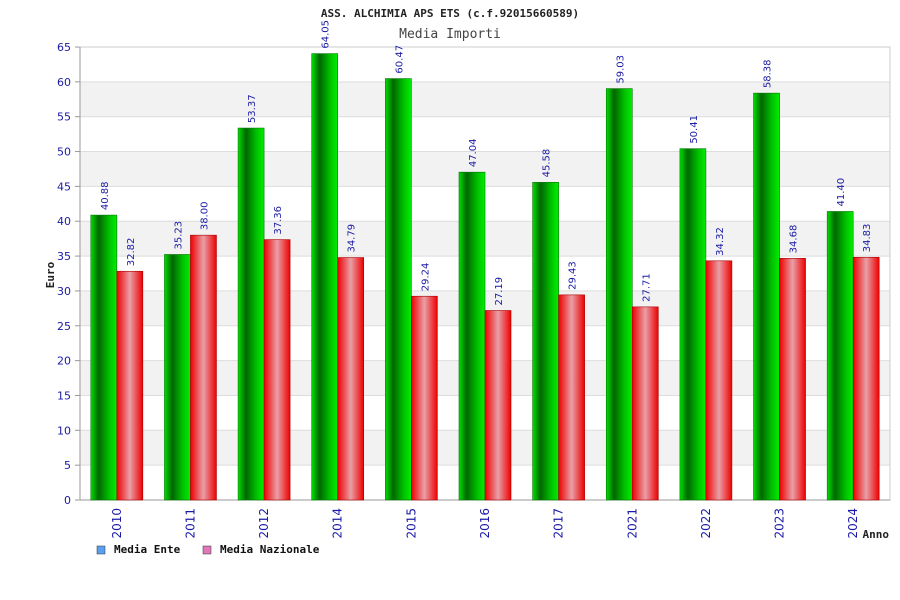 The height and width of the screenshot is (600, 900). I want to click on x-tick-label: 2011, so click(190, 523).